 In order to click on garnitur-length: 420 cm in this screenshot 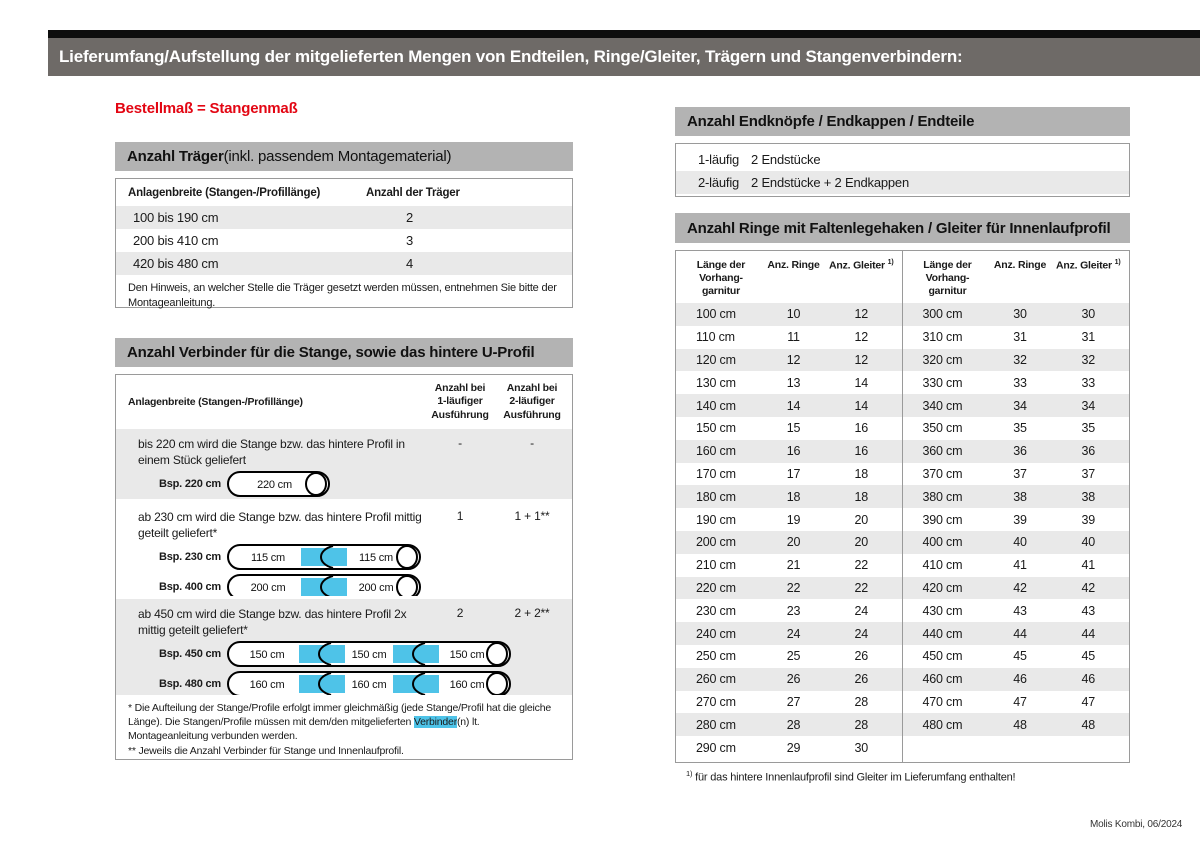, I will do `click(942, 587)`.